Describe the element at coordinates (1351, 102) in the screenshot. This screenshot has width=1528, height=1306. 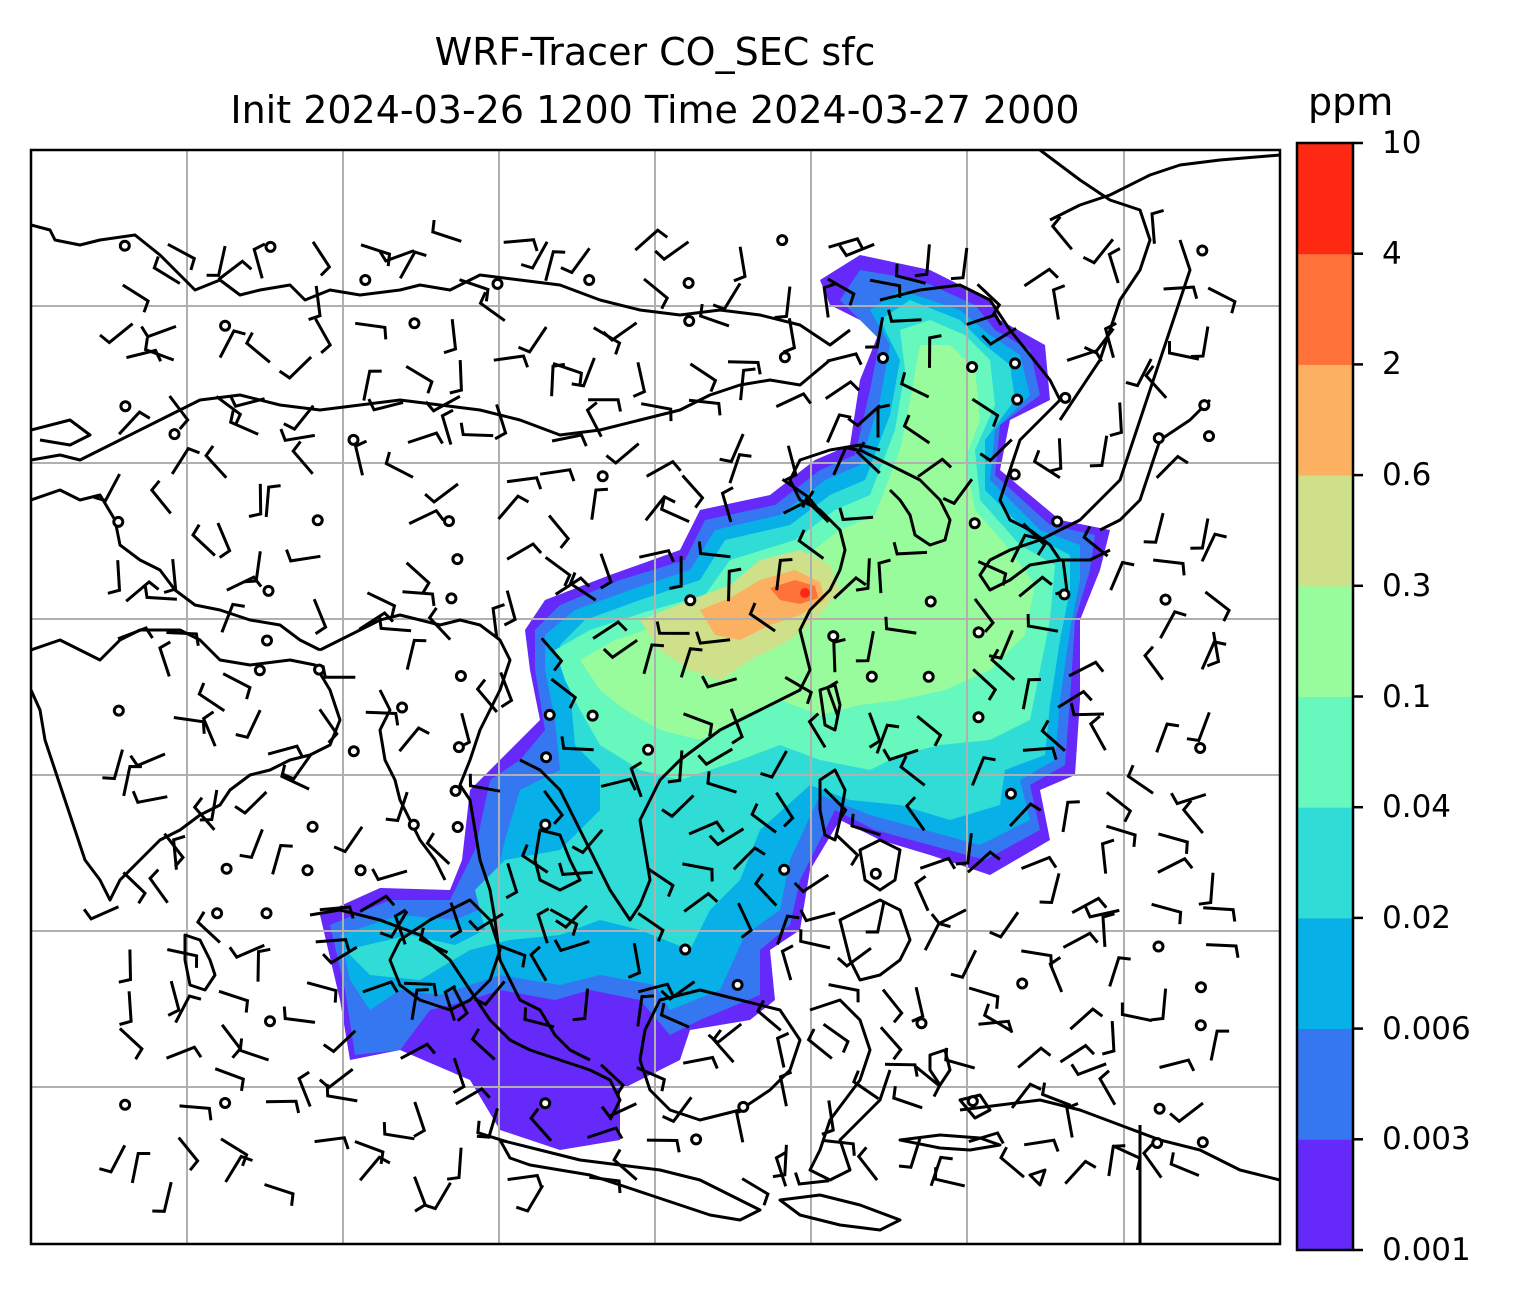
I see `colorbar-label: ppm` at that location.